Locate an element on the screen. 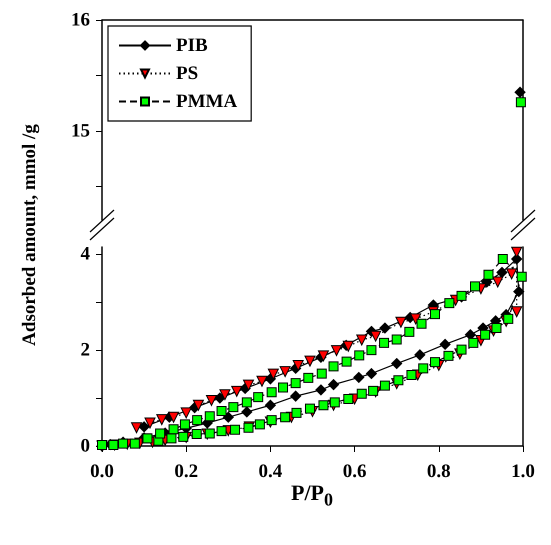 The height and width of the screenshot is (545, 551). y-tick-label: 4 is located at coordinates (85, 254).